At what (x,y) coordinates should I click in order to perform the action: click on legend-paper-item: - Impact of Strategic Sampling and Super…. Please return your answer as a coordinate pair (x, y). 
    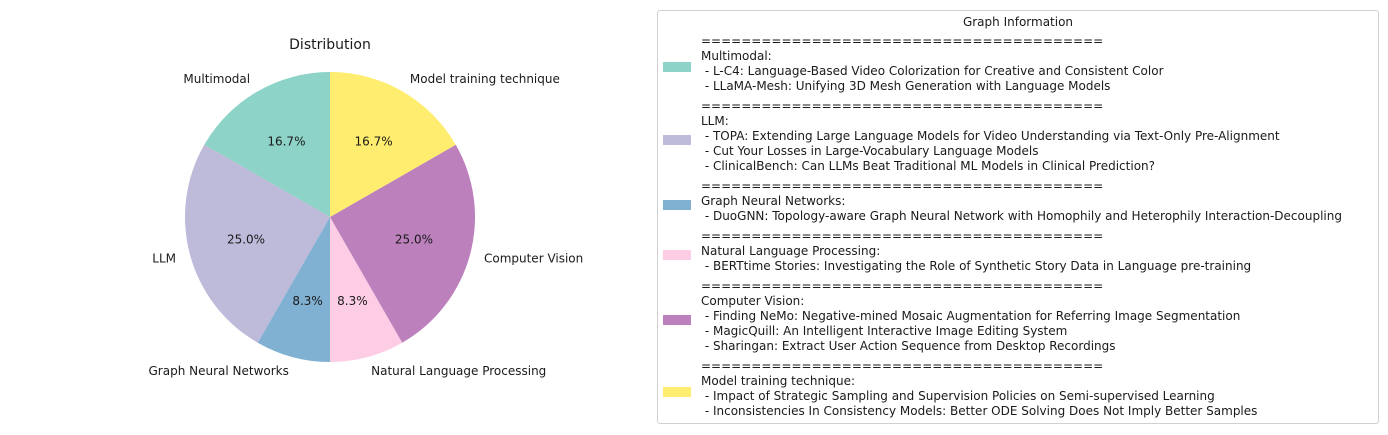
    Looking at the image, I should click on (958, 396).